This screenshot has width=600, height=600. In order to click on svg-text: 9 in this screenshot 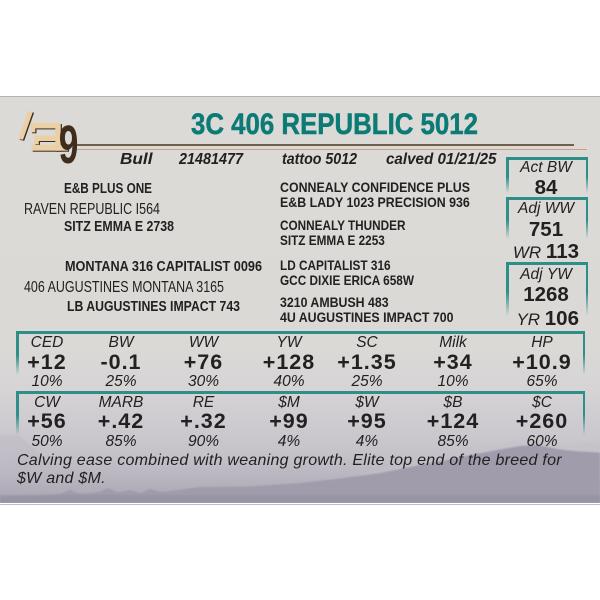, I will do `click(69, 145)`.